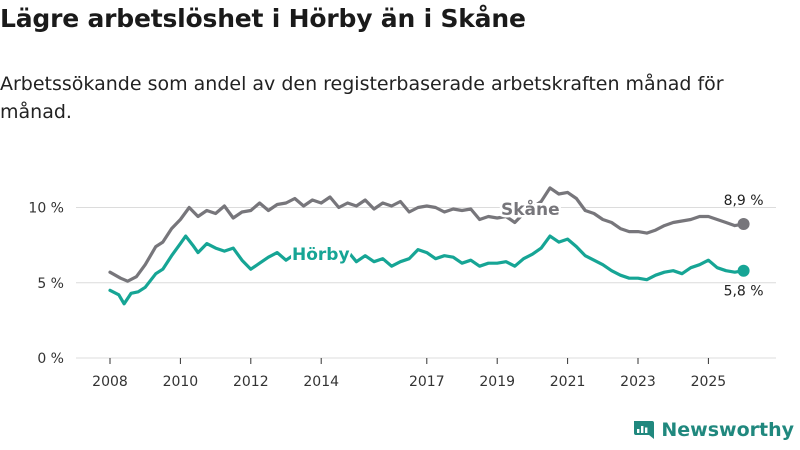  Describe the element at coordinates (744, 292) in the screenshot. I see `end-value-horby: 5,8 %` at that location.